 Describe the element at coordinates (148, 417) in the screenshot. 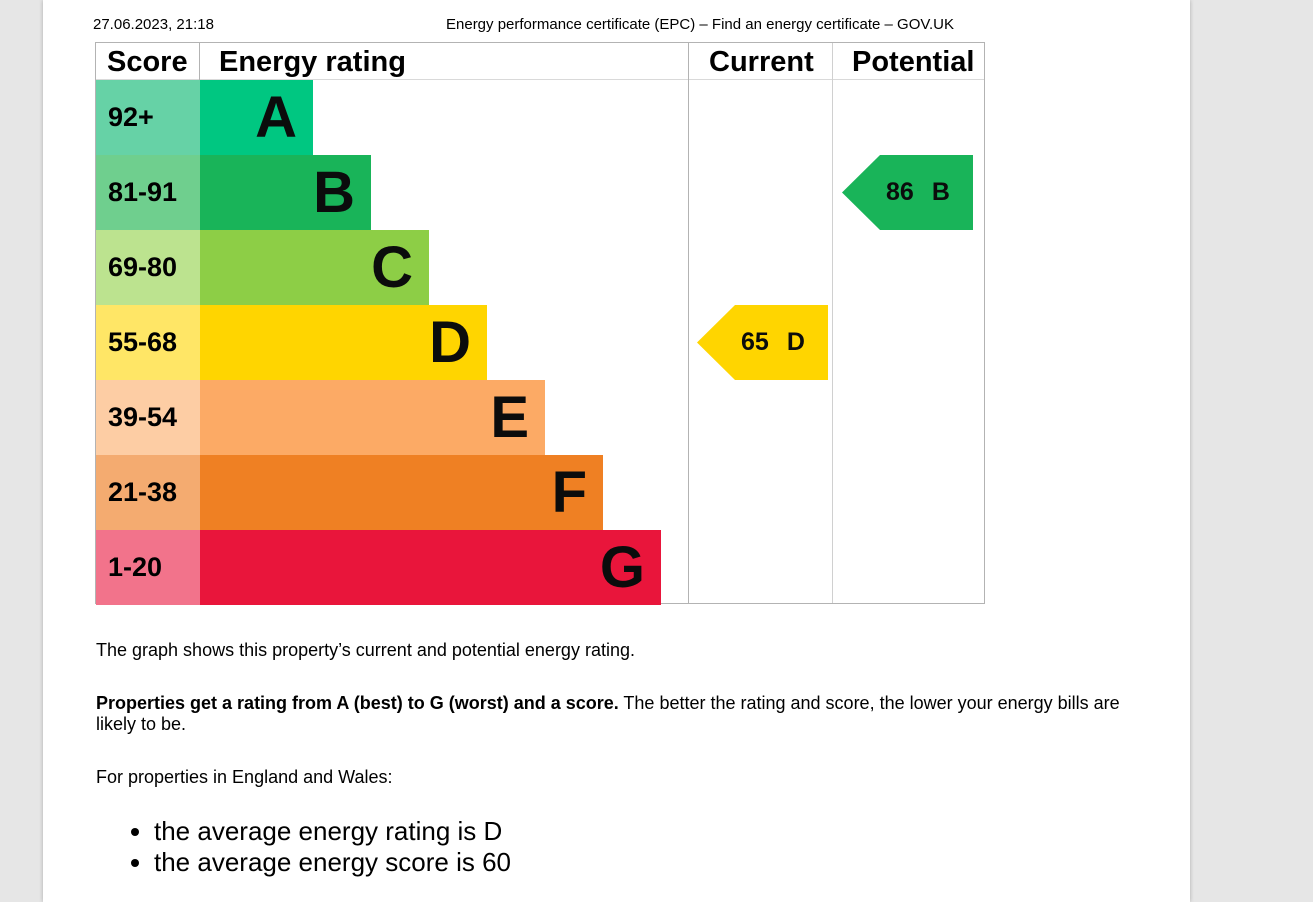

I see `band-score-e: 39-54` at that location.